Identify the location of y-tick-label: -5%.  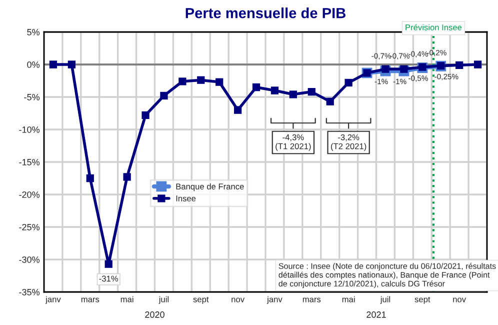
(32, 97).